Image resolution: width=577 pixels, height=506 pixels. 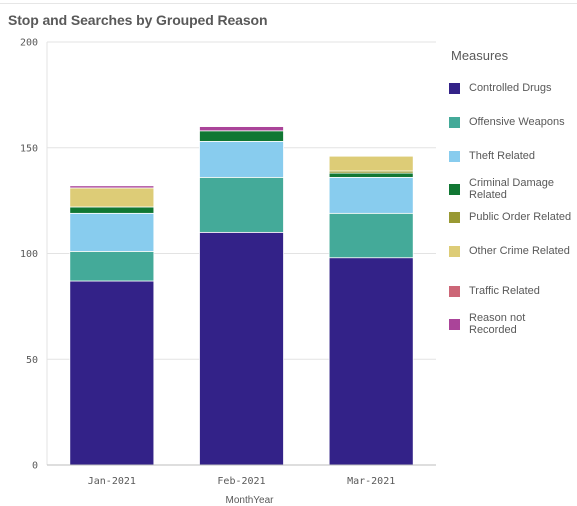 What do you see at coordinates (511, 189) in the screenshot?
I see `legend-label: Criminal Damage Related` at bounding box center [511, 189].